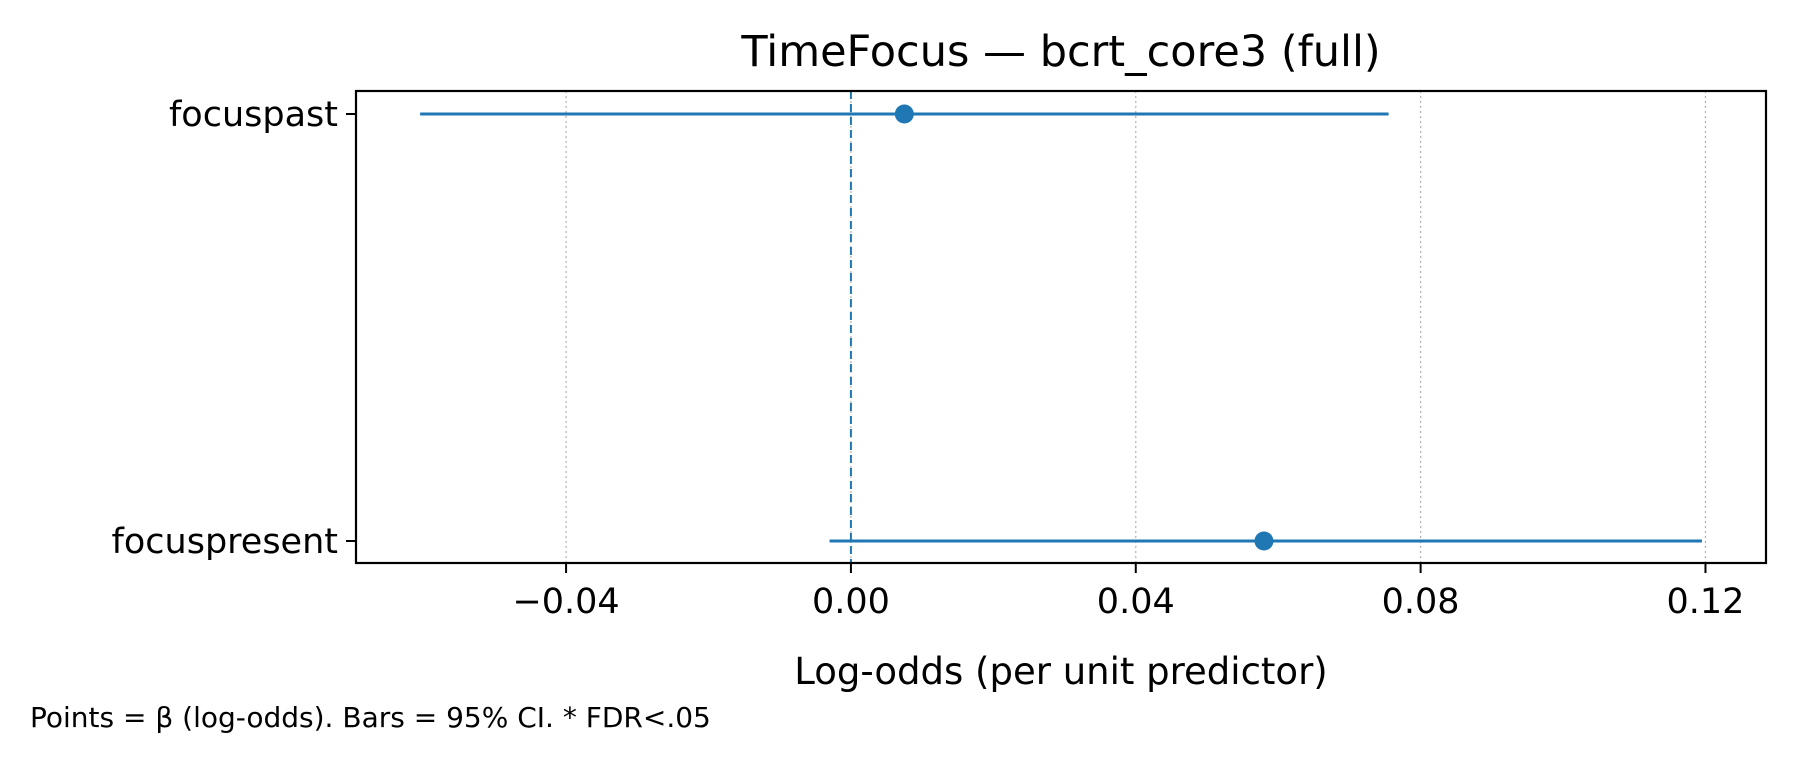  What do you see at coordinates (1060, 52) in the screenshot?
I see `chart-title: TimeFocus — bcrt_core3 (full)` at bounding box center [1060, 52].